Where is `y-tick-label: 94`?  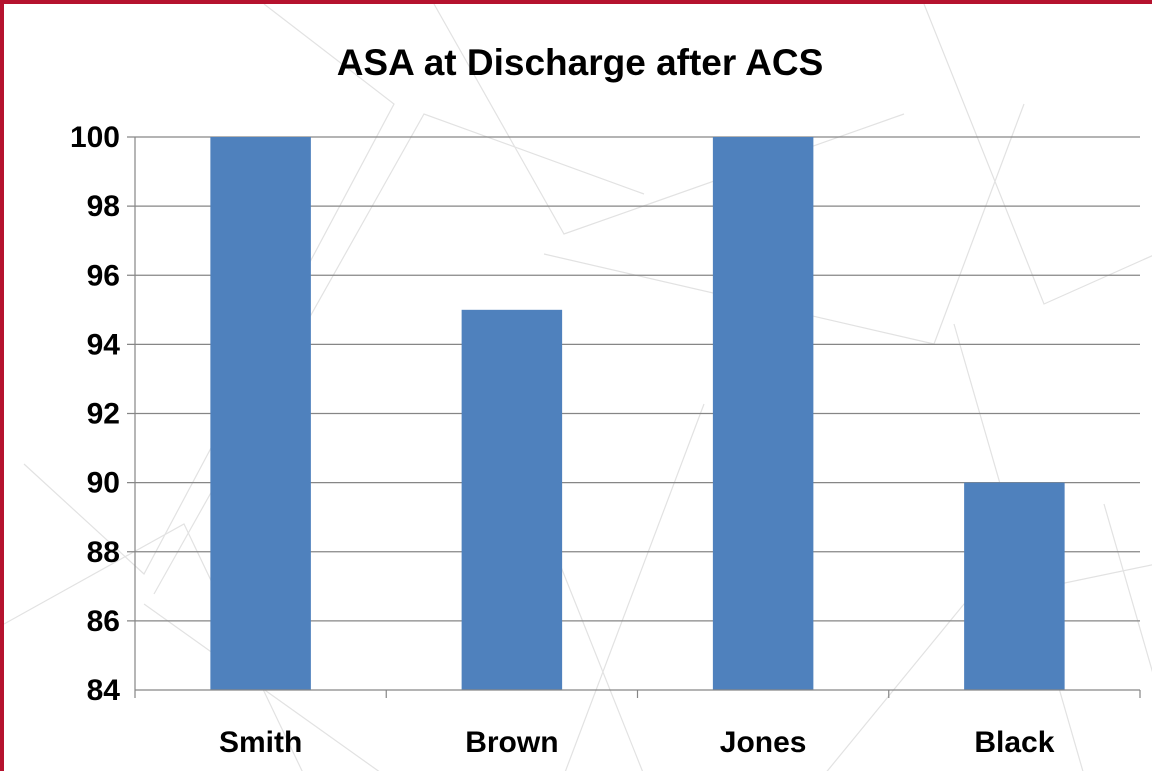
y-tick-label: 94 is located at coordinates (104, 344).